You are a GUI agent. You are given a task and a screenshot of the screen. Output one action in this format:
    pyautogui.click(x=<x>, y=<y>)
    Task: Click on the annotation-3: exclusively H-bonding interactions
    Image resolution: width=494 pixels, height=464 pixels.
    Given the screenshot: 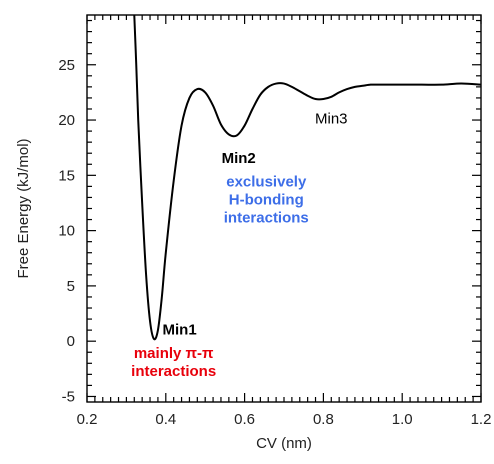 What is the action you would take?
    pyautogui.click(x=266, y=199)
    